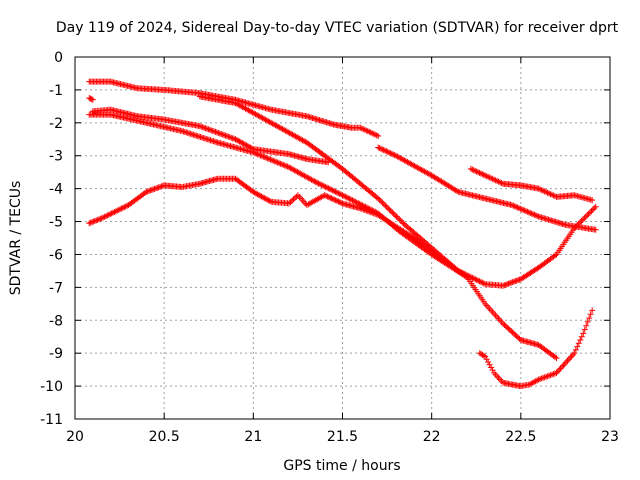  I want to click on y-tick-label: -8, so click(56, 321).